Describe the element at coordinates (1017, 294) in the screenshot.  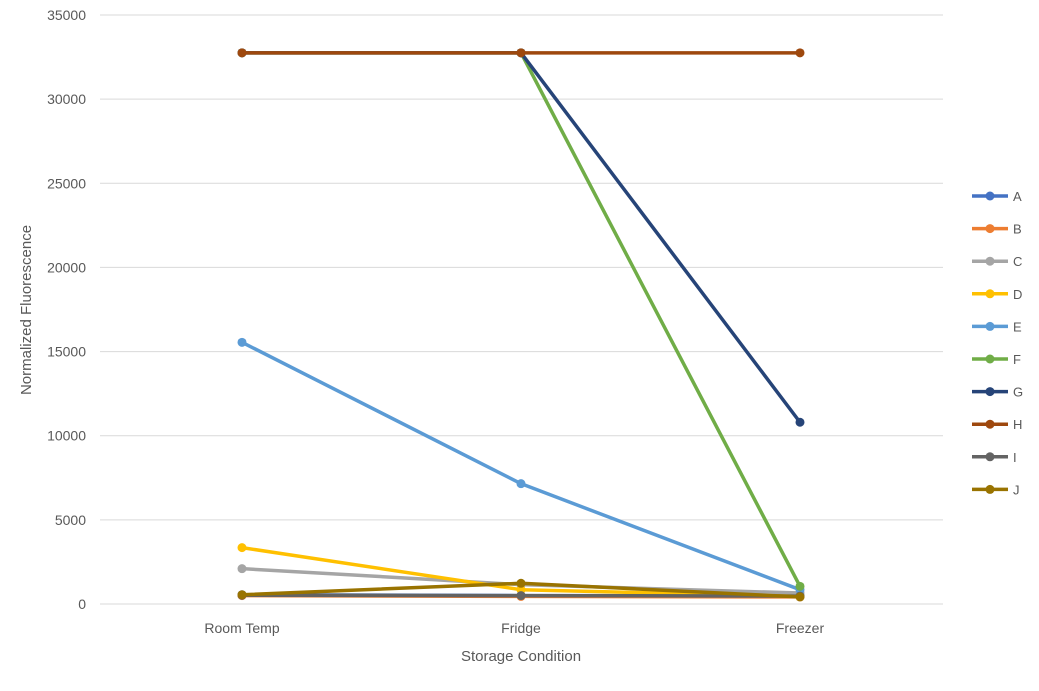
I see `legend-label: D` at that location.